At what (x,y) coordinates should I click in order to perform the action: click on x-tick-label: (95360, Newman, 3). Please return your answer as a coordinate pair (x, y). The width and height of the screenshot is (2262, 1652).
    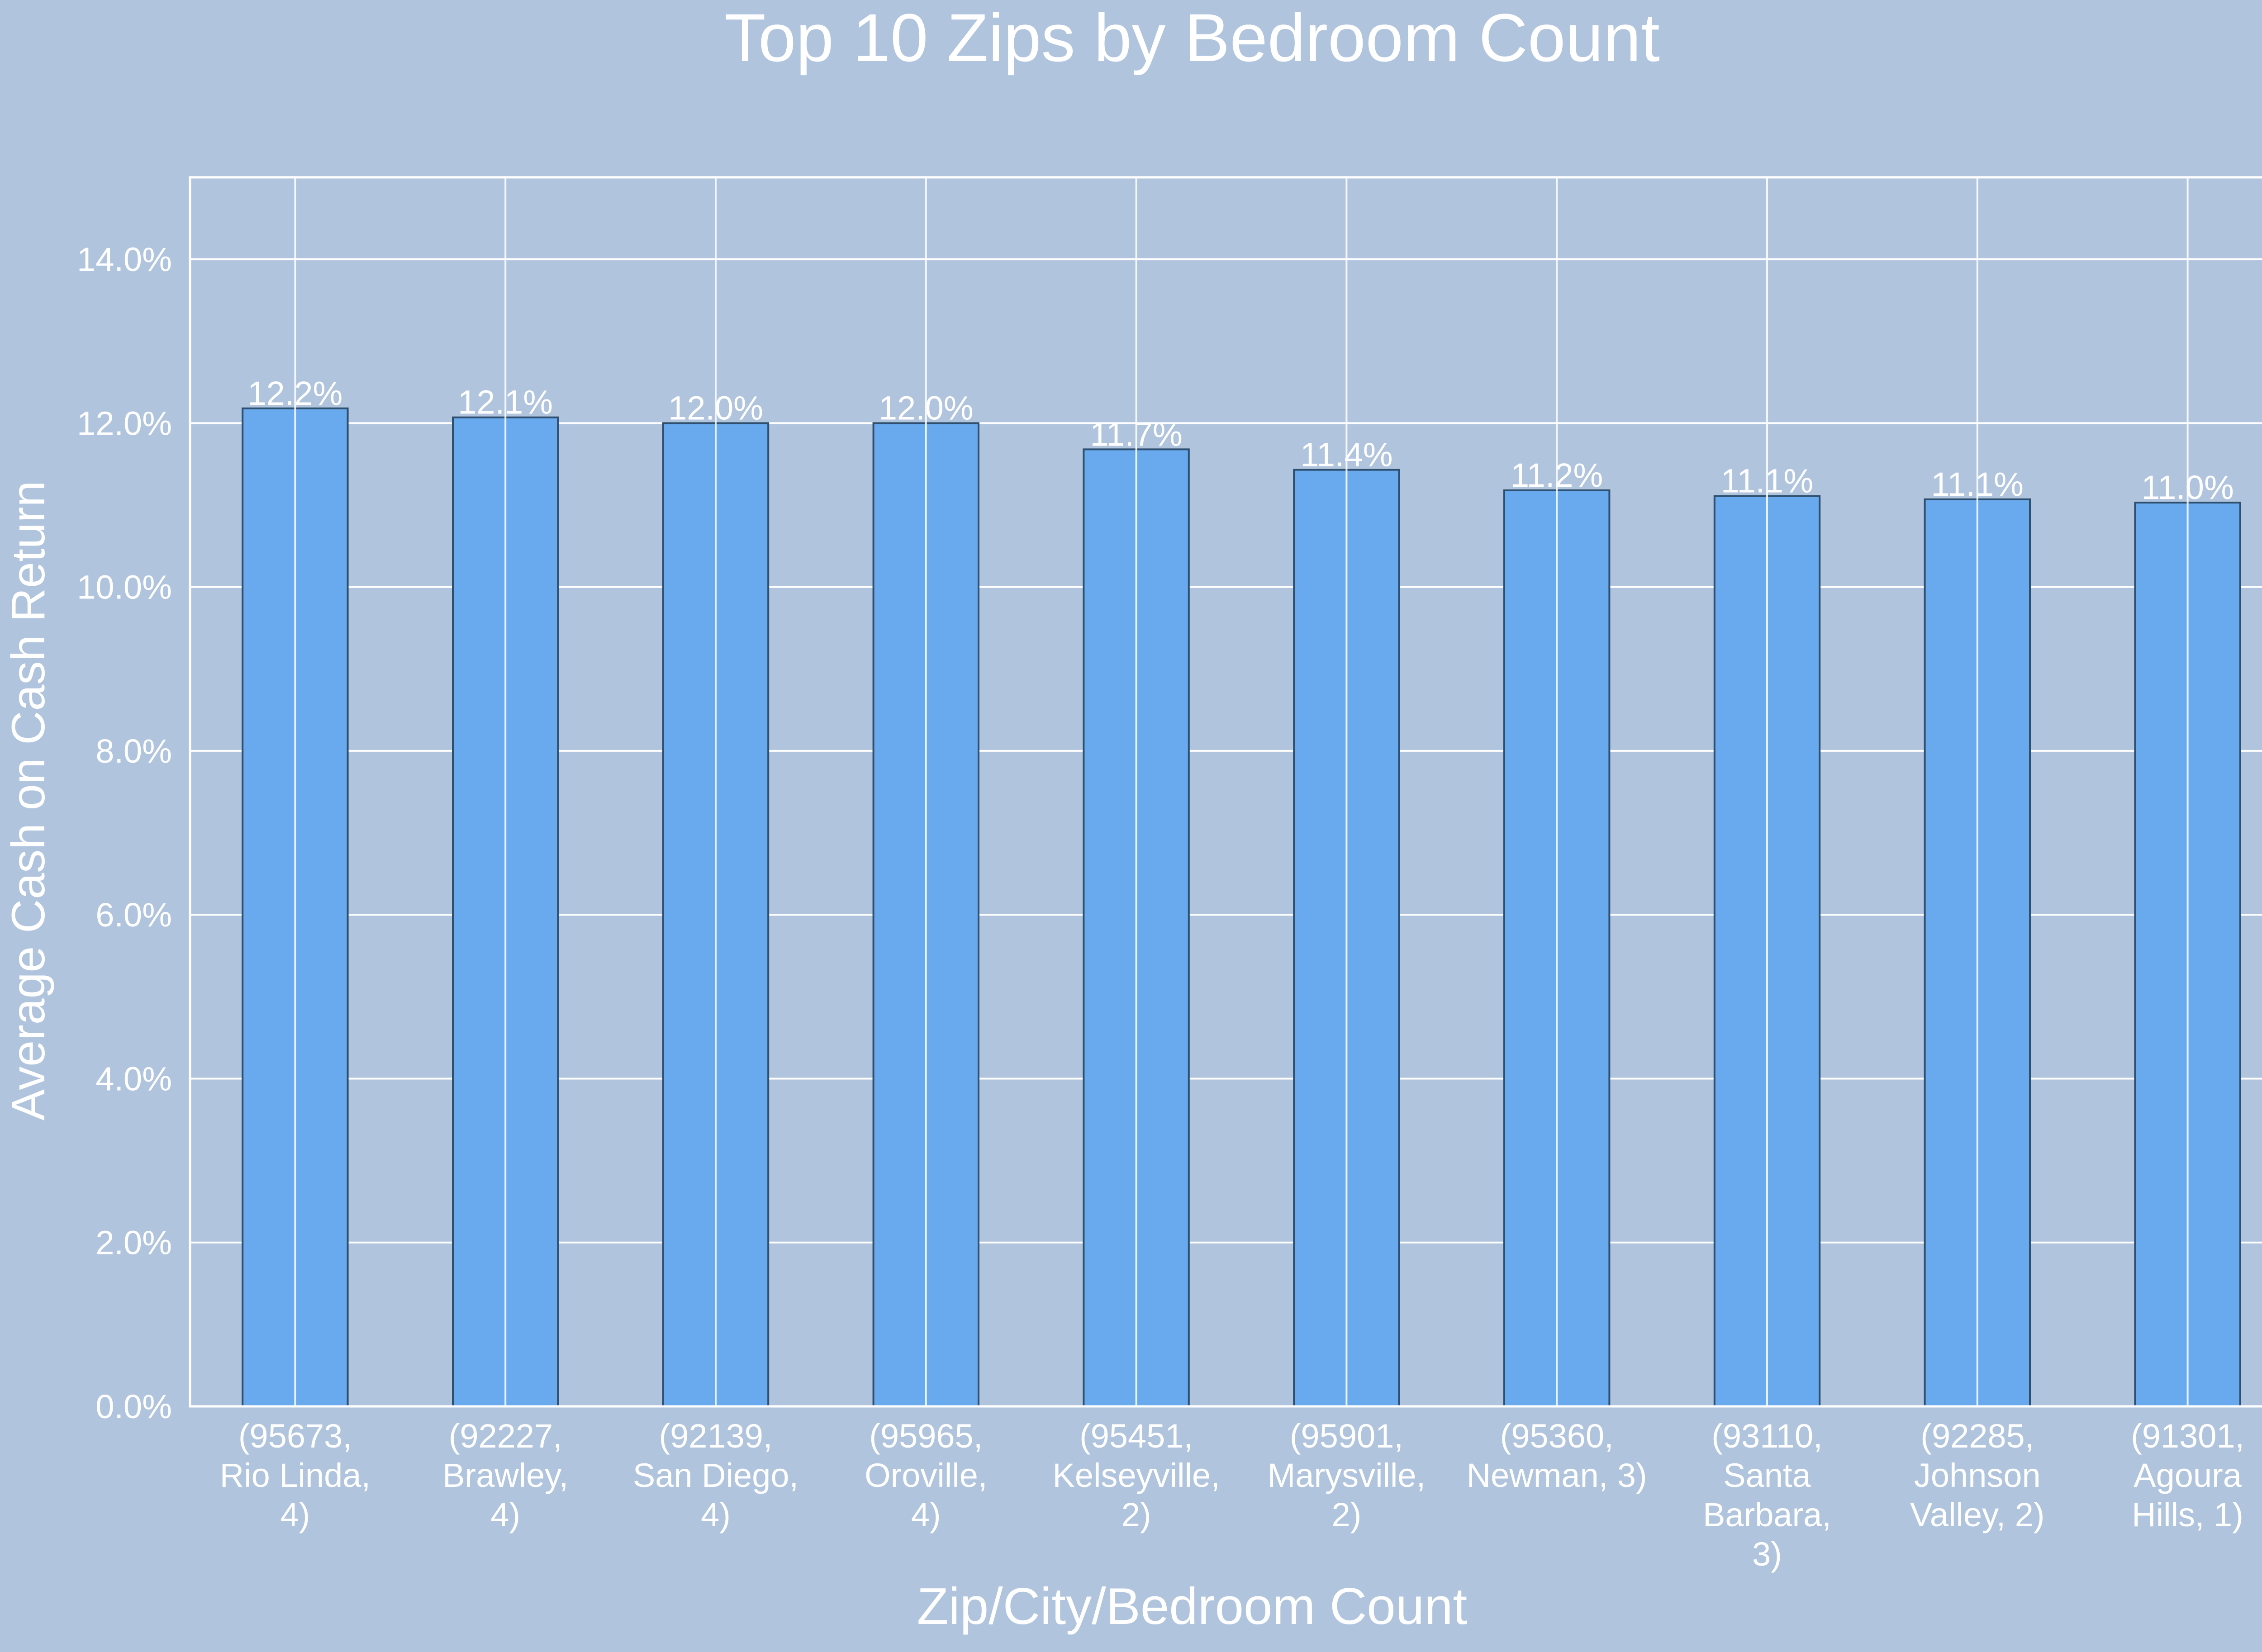
    Looking at the image, I should click on (1557, 1455).